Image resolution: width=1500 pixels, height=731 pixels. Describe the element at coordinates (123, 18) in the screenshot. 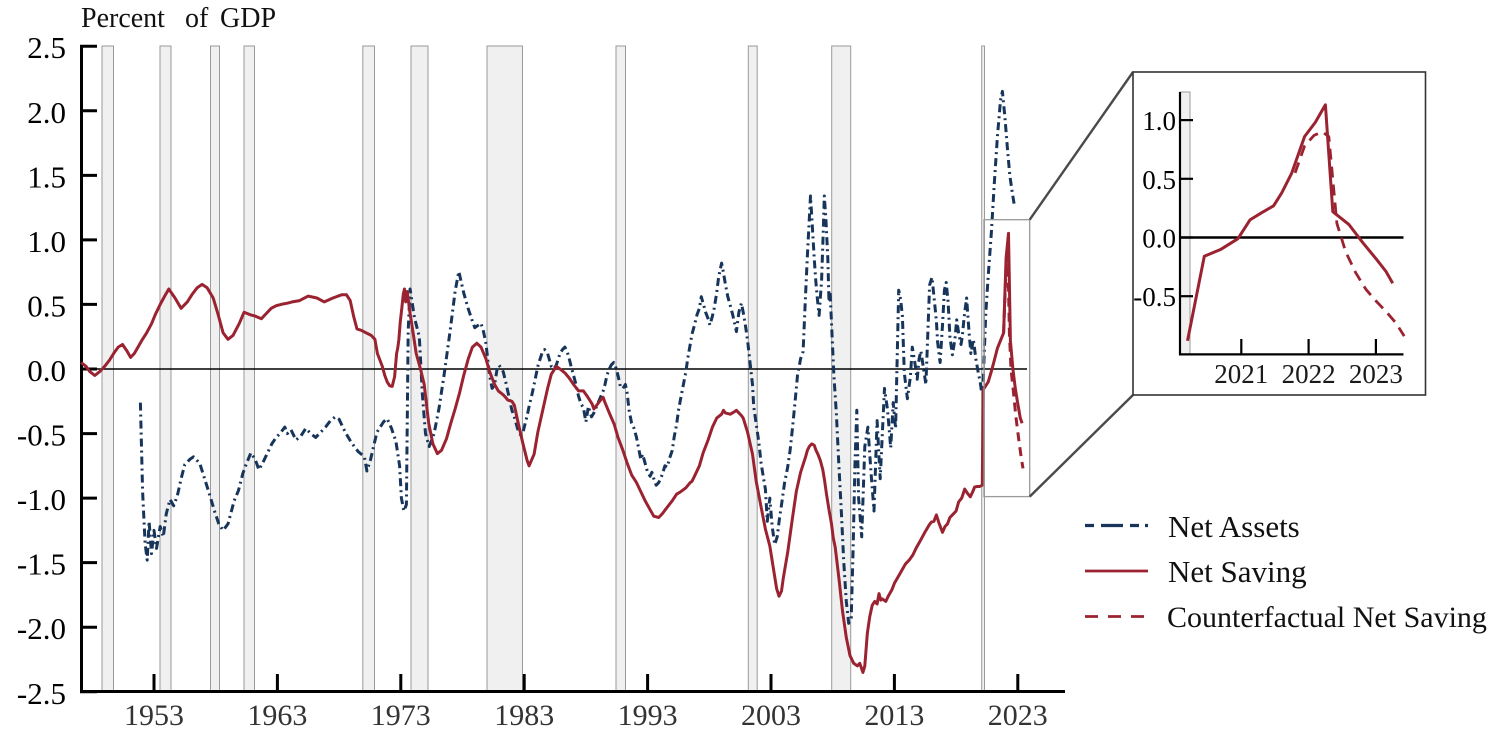

I see `svg-text: Percent` at that location.